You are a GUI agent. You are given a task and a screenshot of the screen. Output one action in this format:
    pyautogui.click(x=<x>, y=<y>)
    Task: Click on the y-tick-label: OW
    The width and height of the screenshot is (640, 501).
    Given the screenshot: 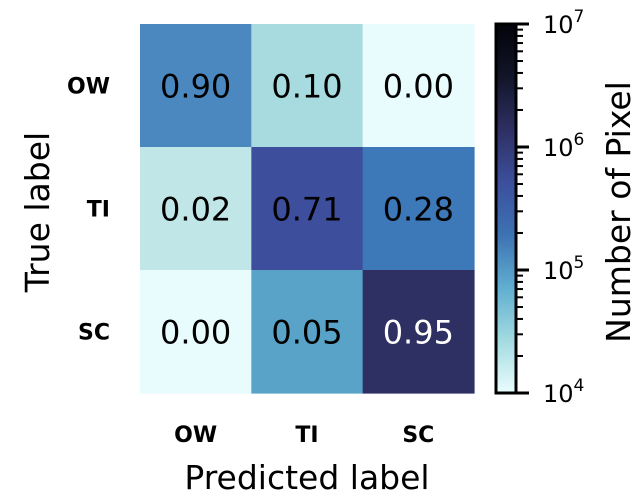 What is the action you would take?
    pyautogui.click(x=88, y=87)
    